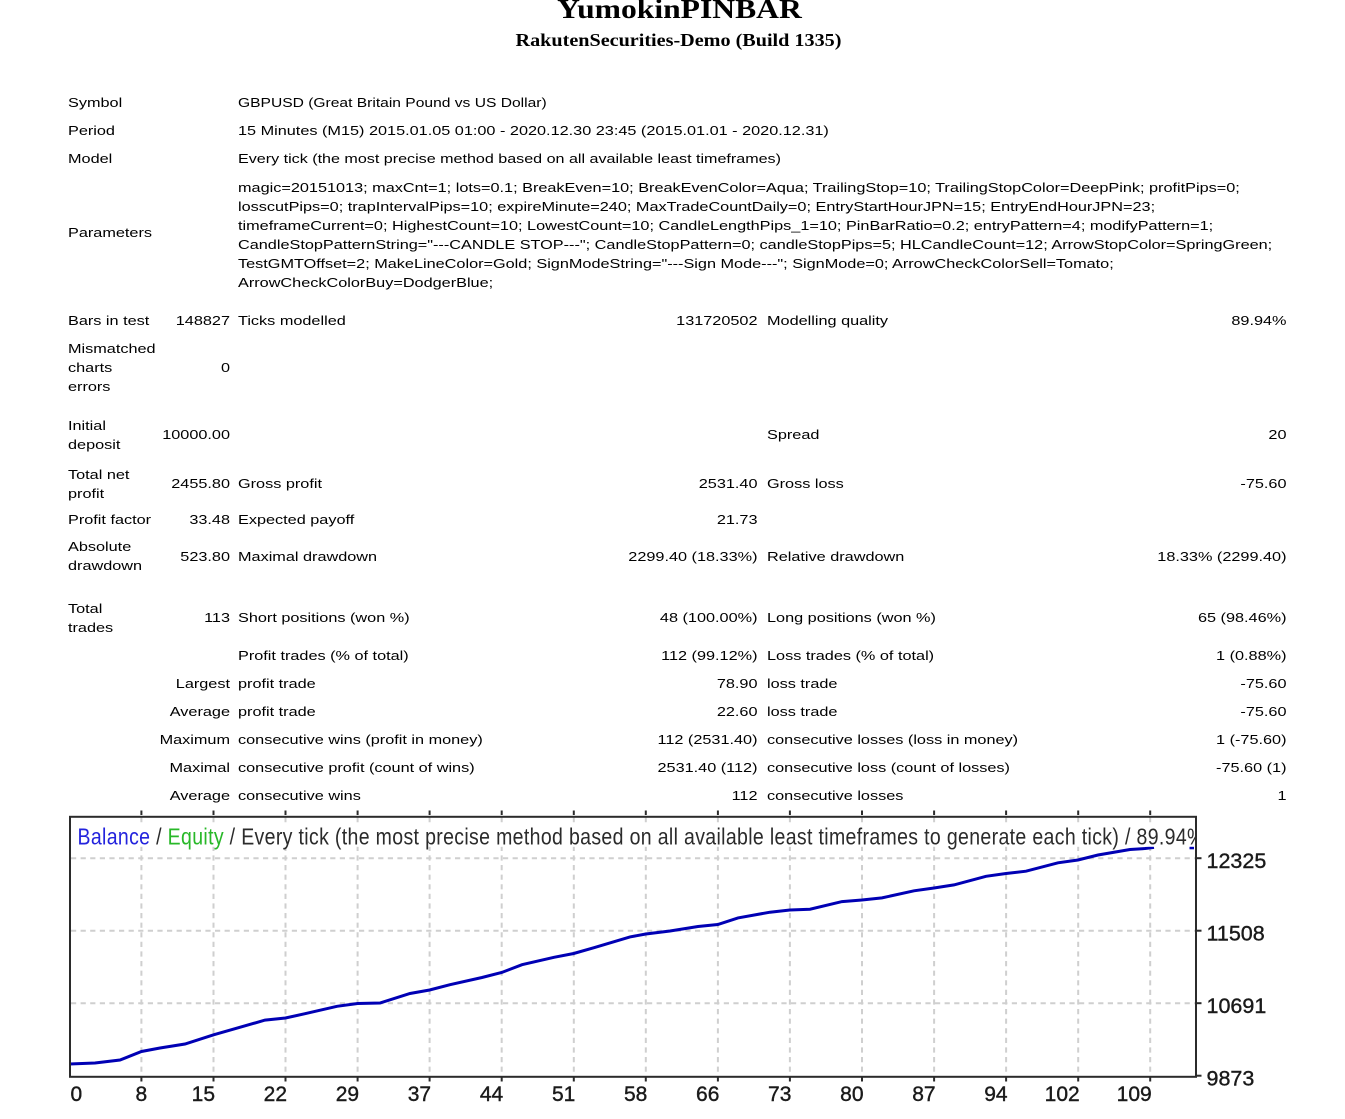 The height and width of the screenshot is (1119, 1345). I want to click on svg-text: 9873, so click(1231, 1079).